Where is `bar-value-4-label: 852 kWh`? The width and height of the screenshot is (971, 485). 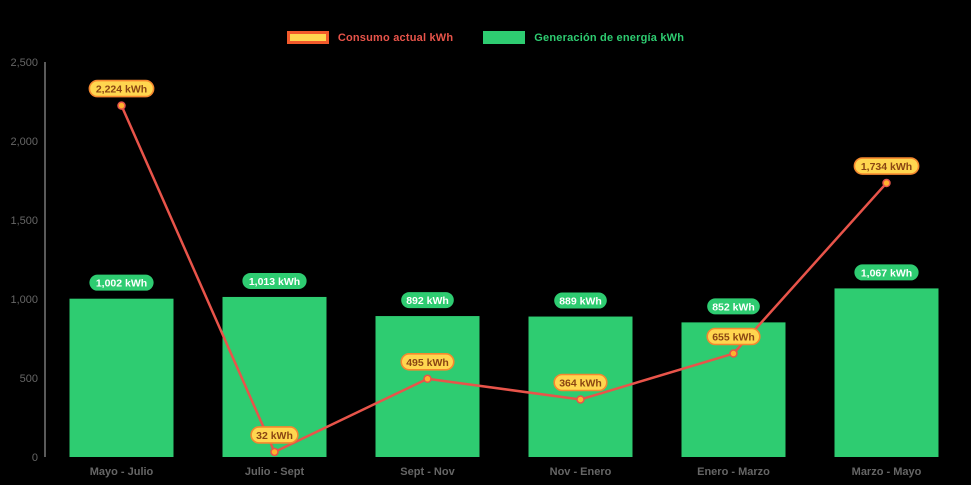 bar-value-4-label: 852 kWh is located at coordinates (733, 307).